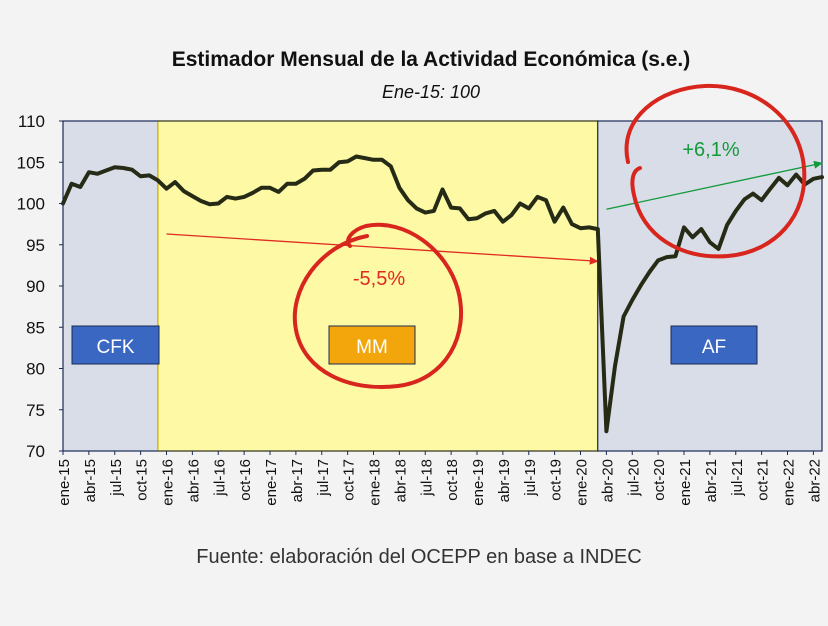  Describe the element at coordinates (814, 480) in the screenshot. I see `x-tick-label: abr-22` at that location.